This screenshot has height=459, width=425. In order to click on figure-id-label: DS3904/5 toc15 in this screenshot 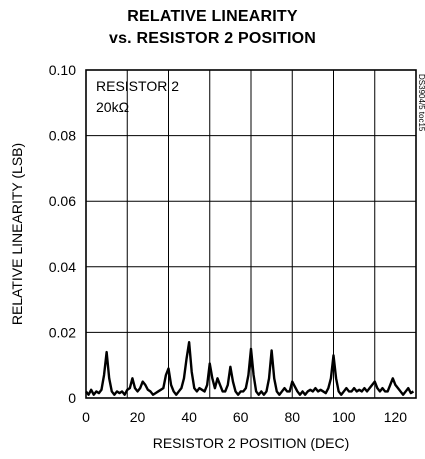, I will do `click(421, 103)`.